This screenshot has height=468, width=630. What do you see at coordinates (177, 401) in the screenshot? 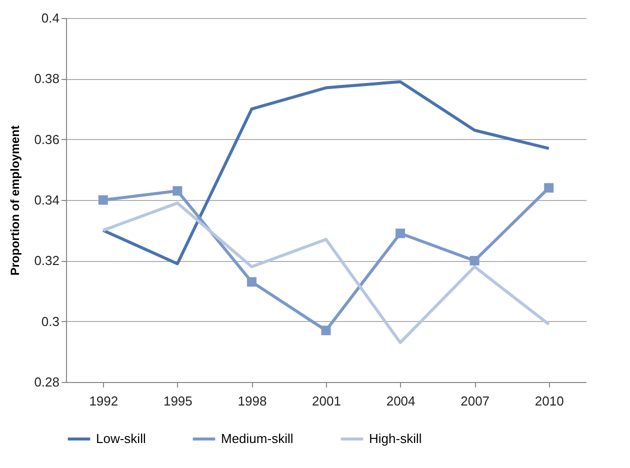
I see `x-tick-label: 1995` at bounding box center [177, 401].